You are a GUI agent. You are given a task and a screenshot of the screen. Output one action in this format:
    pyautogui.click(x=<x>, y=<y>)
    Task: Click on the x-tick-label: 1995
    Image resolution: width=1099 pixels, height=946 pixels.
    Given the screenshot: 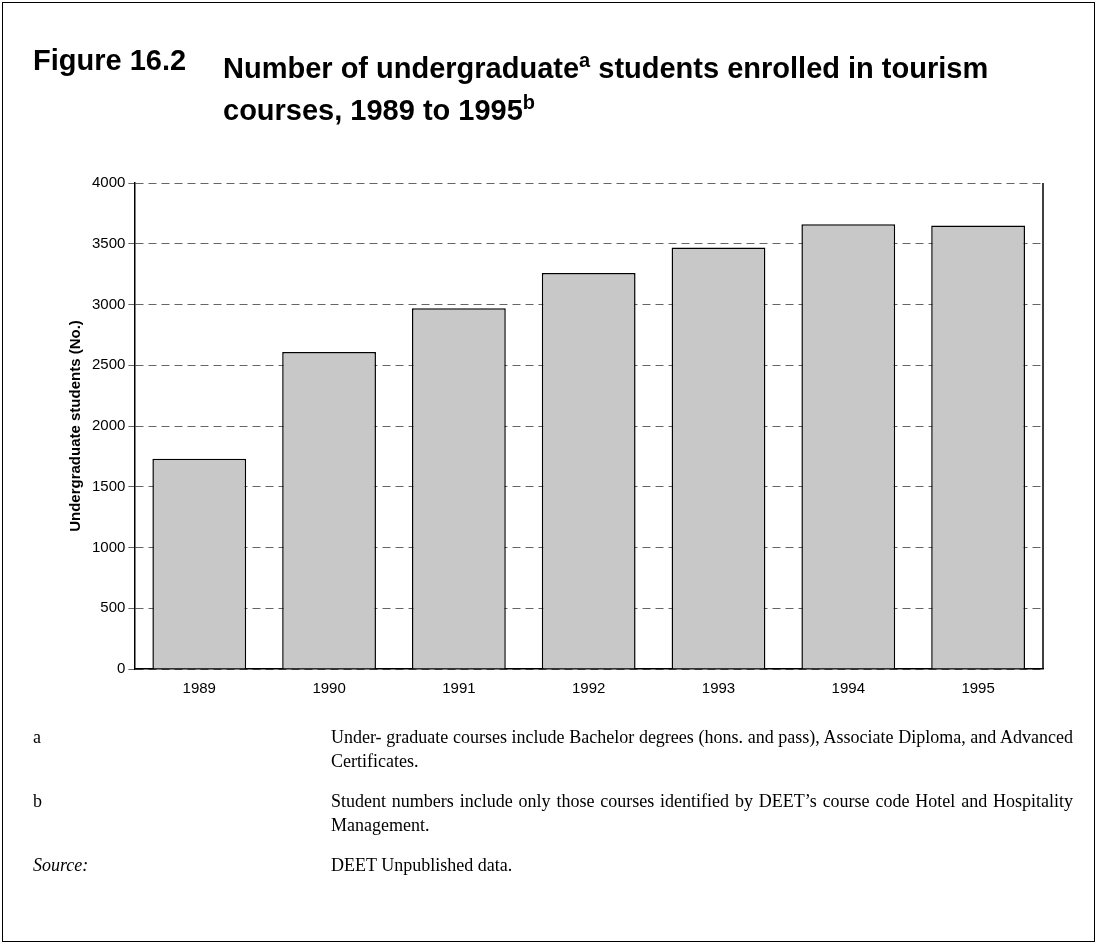 What is the action you would take?
    pyautogui.click(x=978, y=688)
    